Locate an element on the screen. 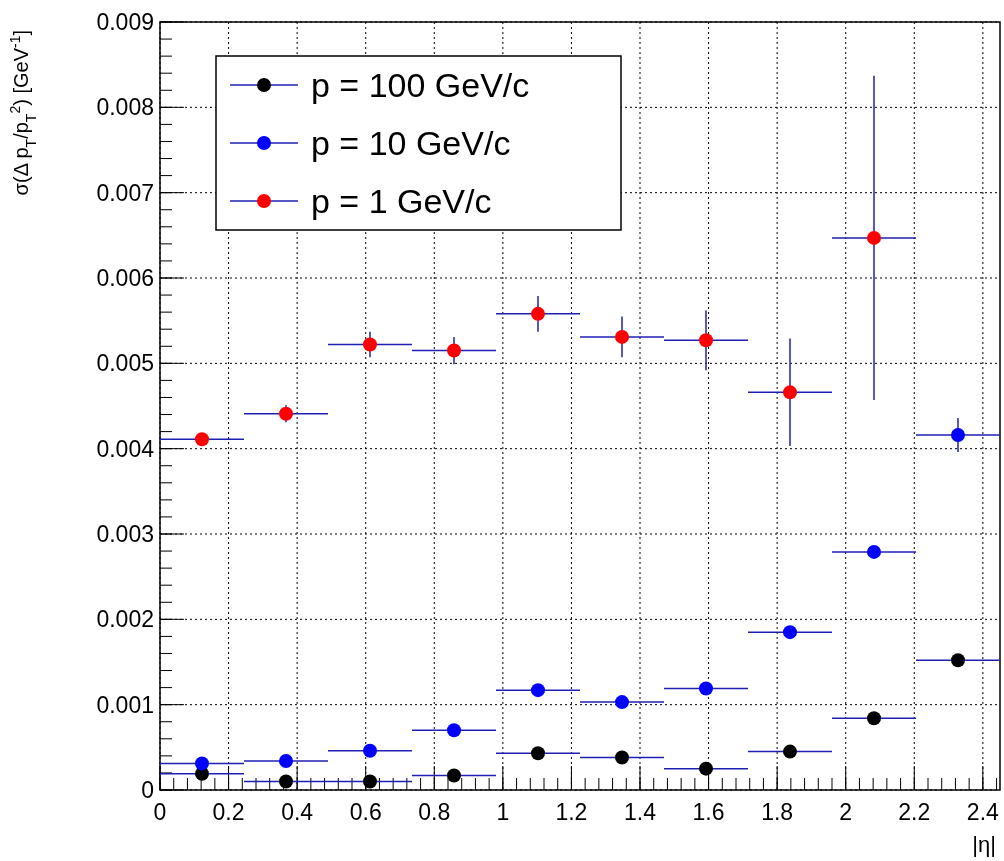 Image resolution: width=1004 pixels, height=861 pixels. y-tick-label: 0.006 is located at coordinates (125, 278).